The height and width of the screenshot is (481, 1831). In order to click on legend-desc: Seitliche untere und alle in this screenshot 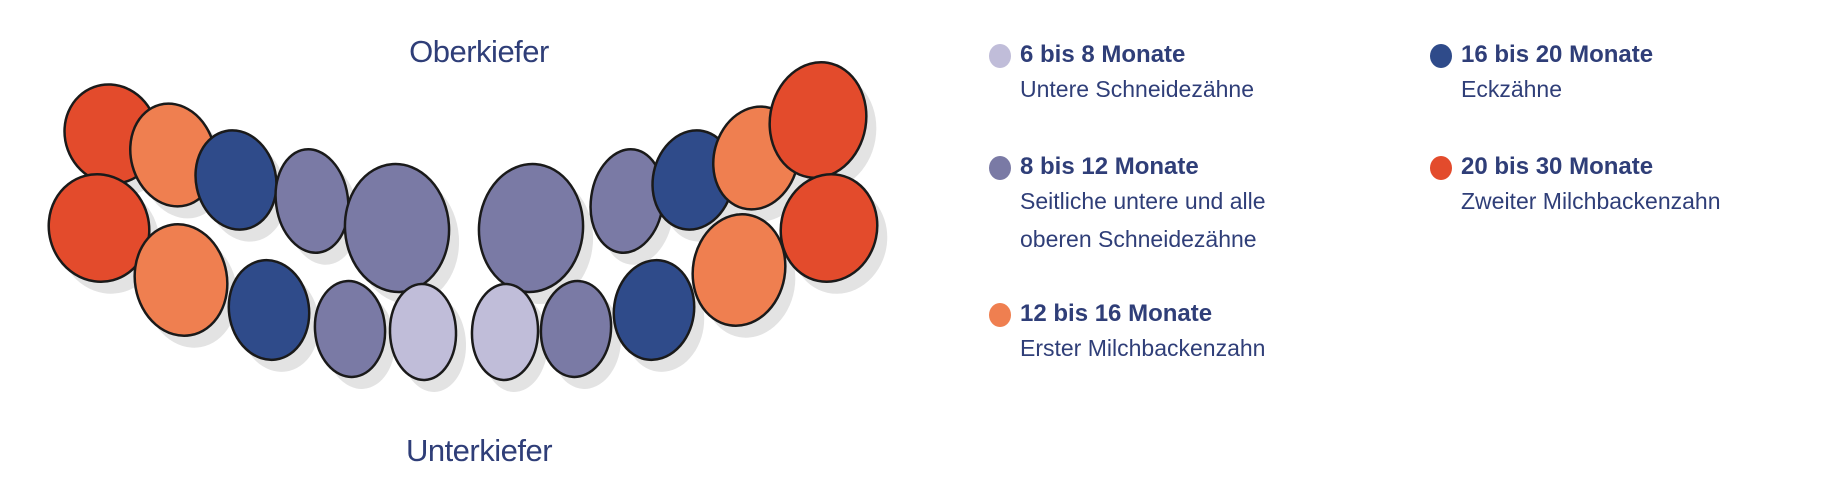, I will do `click(1143, 201)`.